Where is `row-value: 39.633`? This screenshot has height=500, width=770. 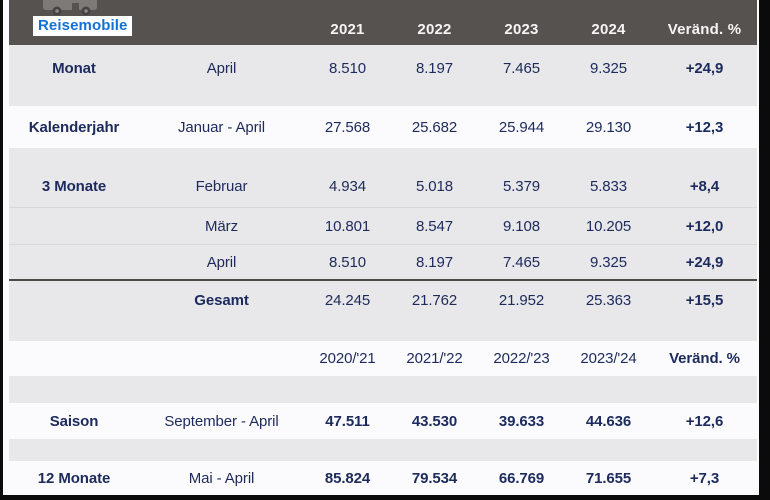 row-value: 39.633 is located at coordinates (521, 421).